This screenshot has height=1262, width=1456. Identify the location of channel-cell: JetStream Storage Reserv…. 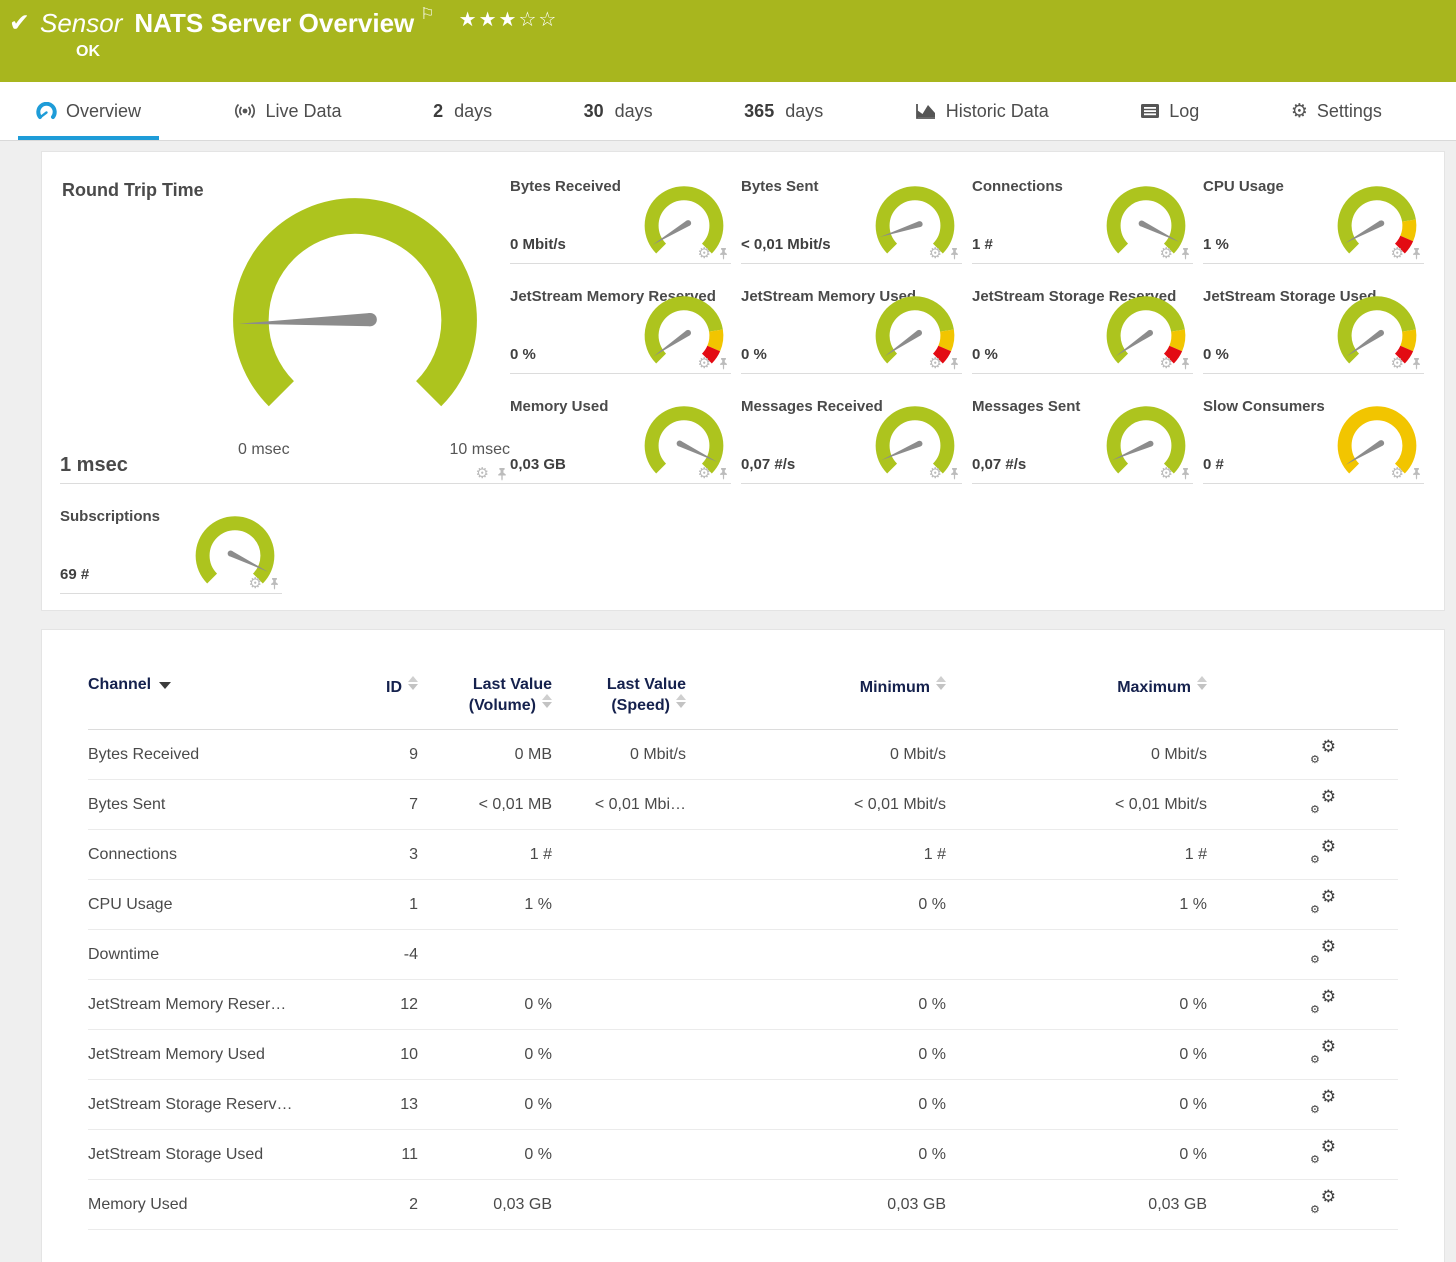
(190, 1104).